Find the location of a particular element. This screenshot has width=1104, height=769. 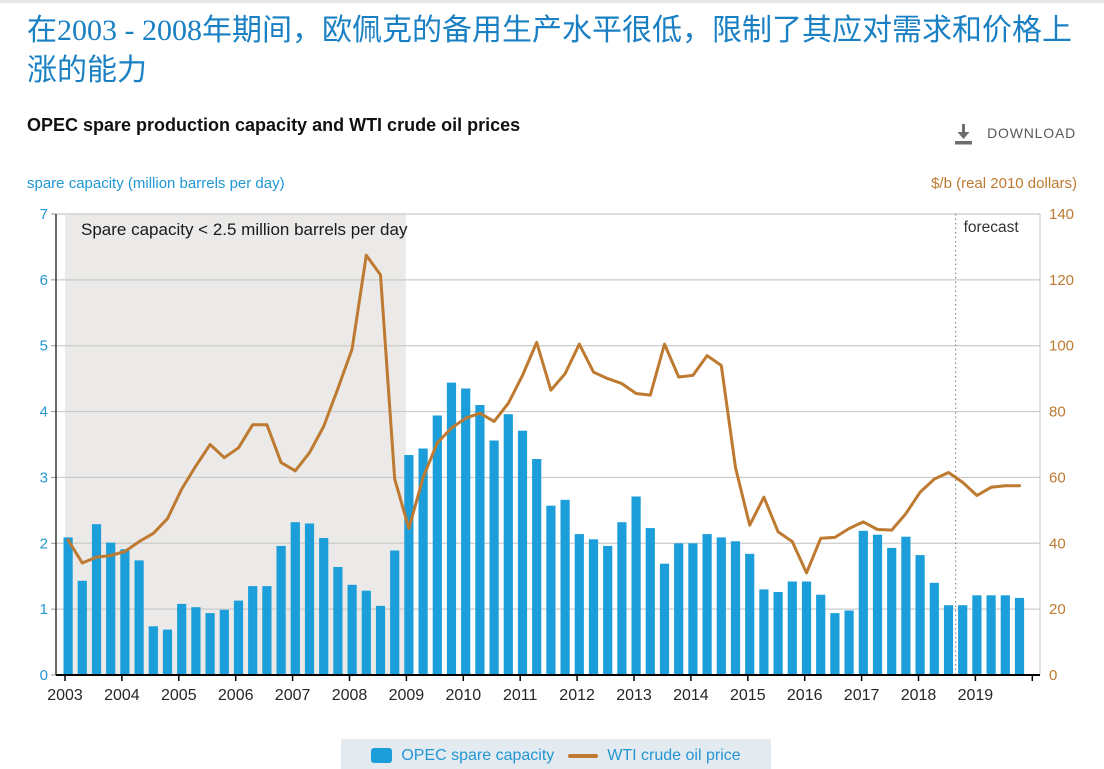

x-axis-tick: 2016 is located at coordinates (805, 695).